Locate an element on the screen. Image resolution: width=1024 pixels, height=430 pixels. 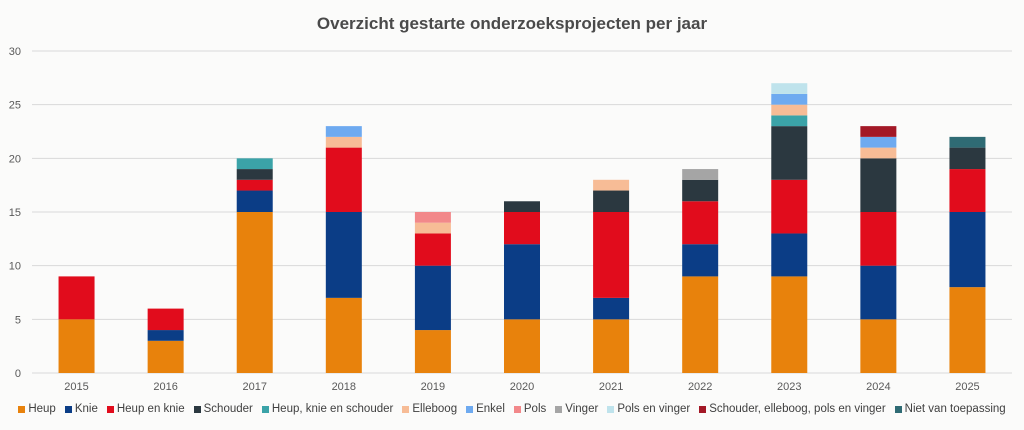
legend-label: Vinger is located at coordinates (582, 409).